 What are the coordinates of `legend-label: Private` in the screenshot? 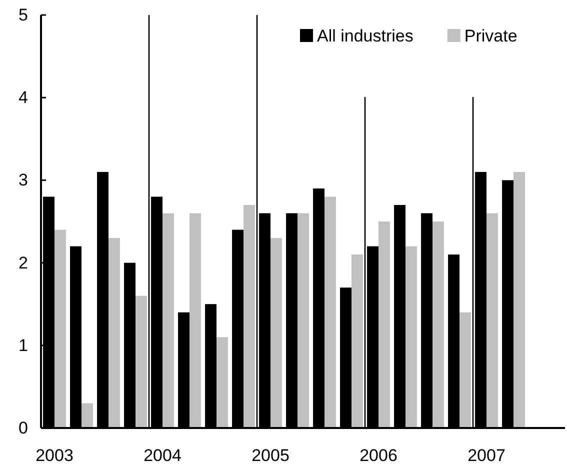 It's located at (491, 36).